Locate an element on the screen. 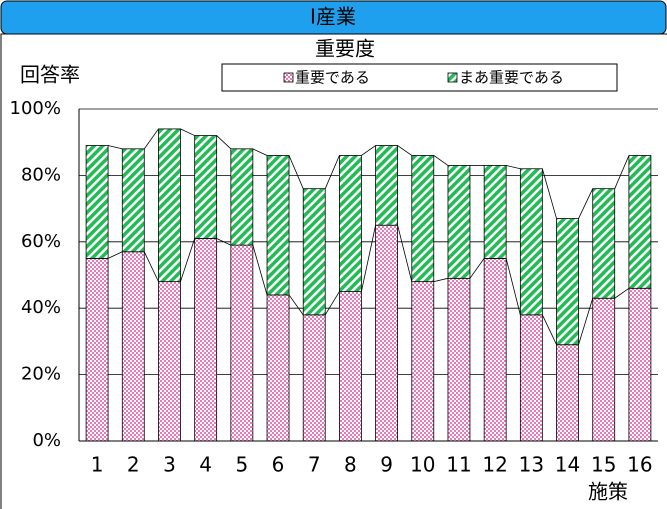  x-tick-label: 15 is located at coordinates (603, 465).